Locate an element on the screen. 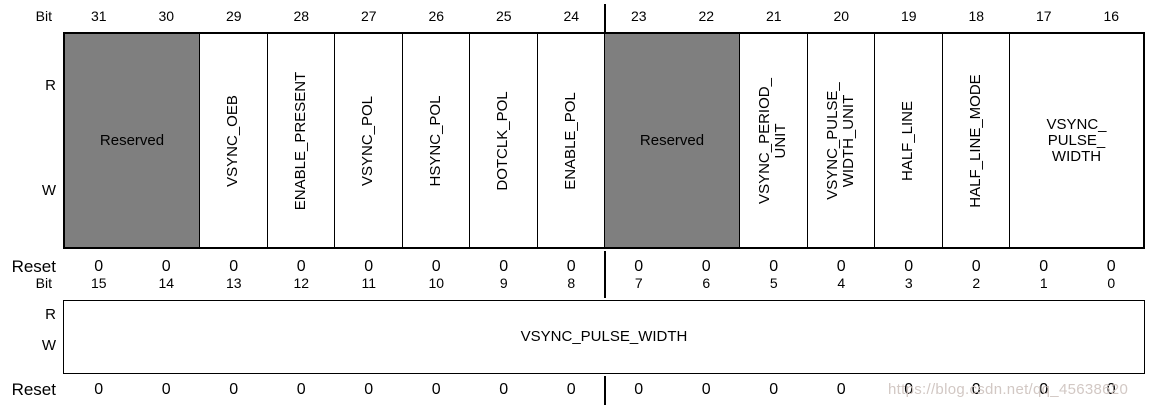 This screenshot has height=405, width=1163. bit-number: 19 is located at coordinates (908, 16).